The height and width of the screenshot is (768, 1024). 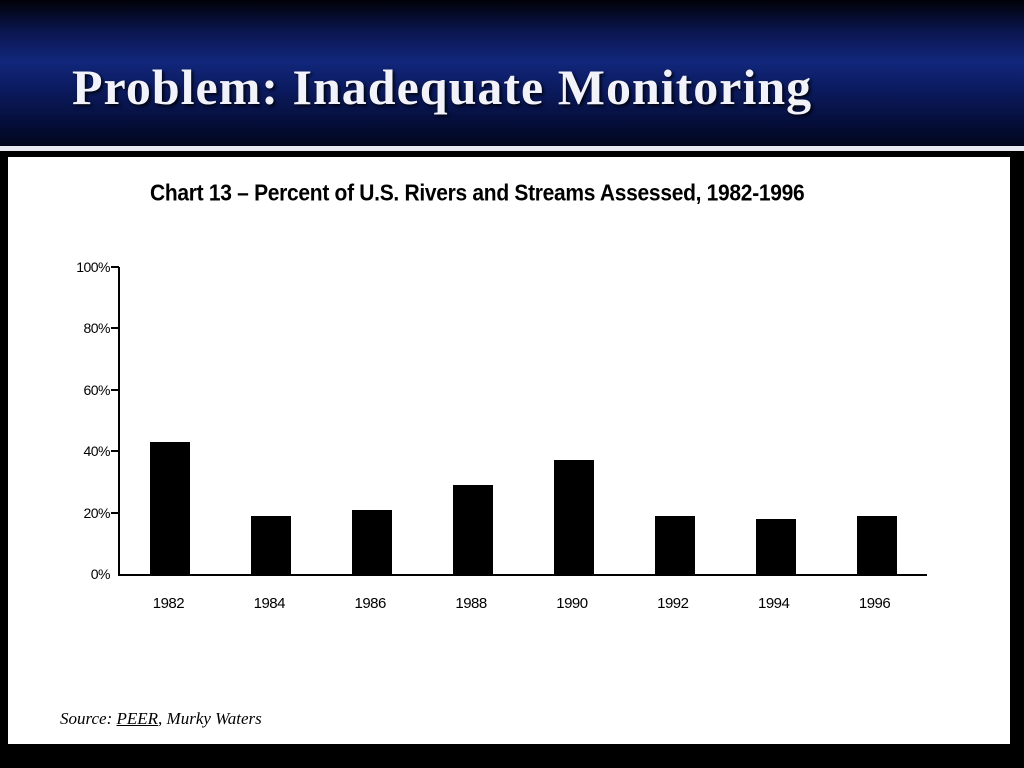 What do you see at coordinates (96, 512) in the screenshot?
I see `y-tick-label: 20%` at bounding box center [96, 512].